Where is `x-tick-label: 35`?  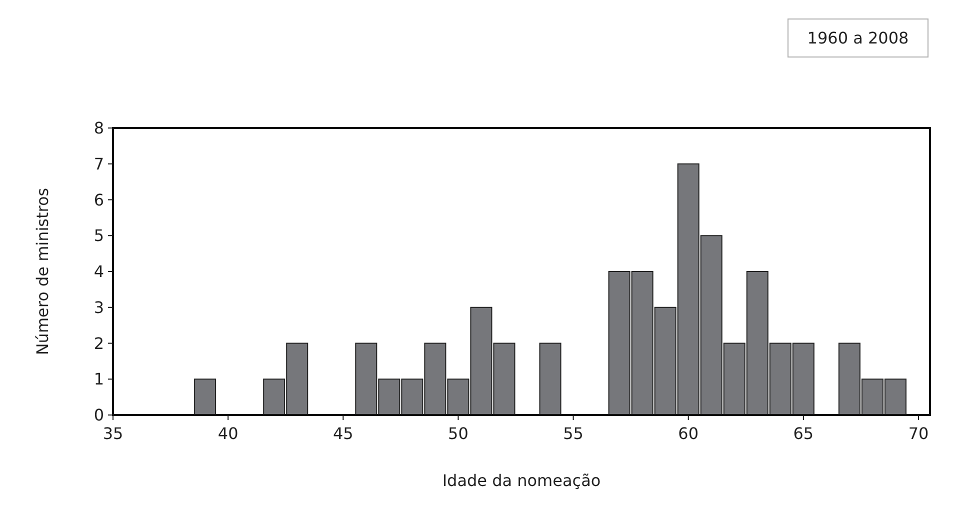
x-tick-label: 35 is located at coordinates (113, 433).